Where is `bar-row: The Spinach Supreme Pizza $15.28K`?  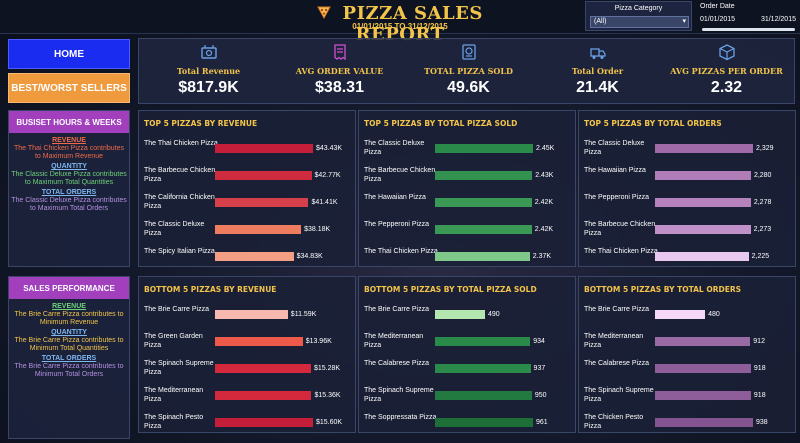 bar-row: The Spinach Supreme Pizza $15.28K is located at coordinates (247, 369).